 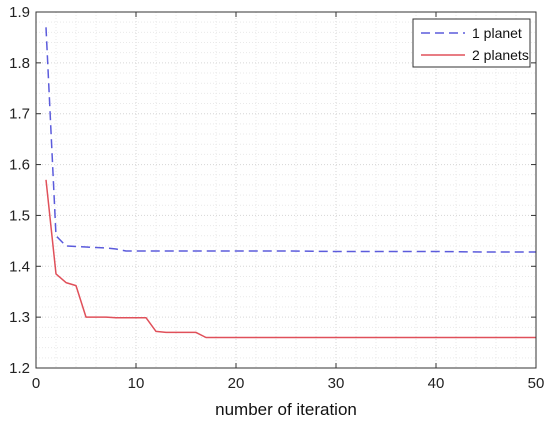 I want to click on legend-box, so click(x=471, y=43).